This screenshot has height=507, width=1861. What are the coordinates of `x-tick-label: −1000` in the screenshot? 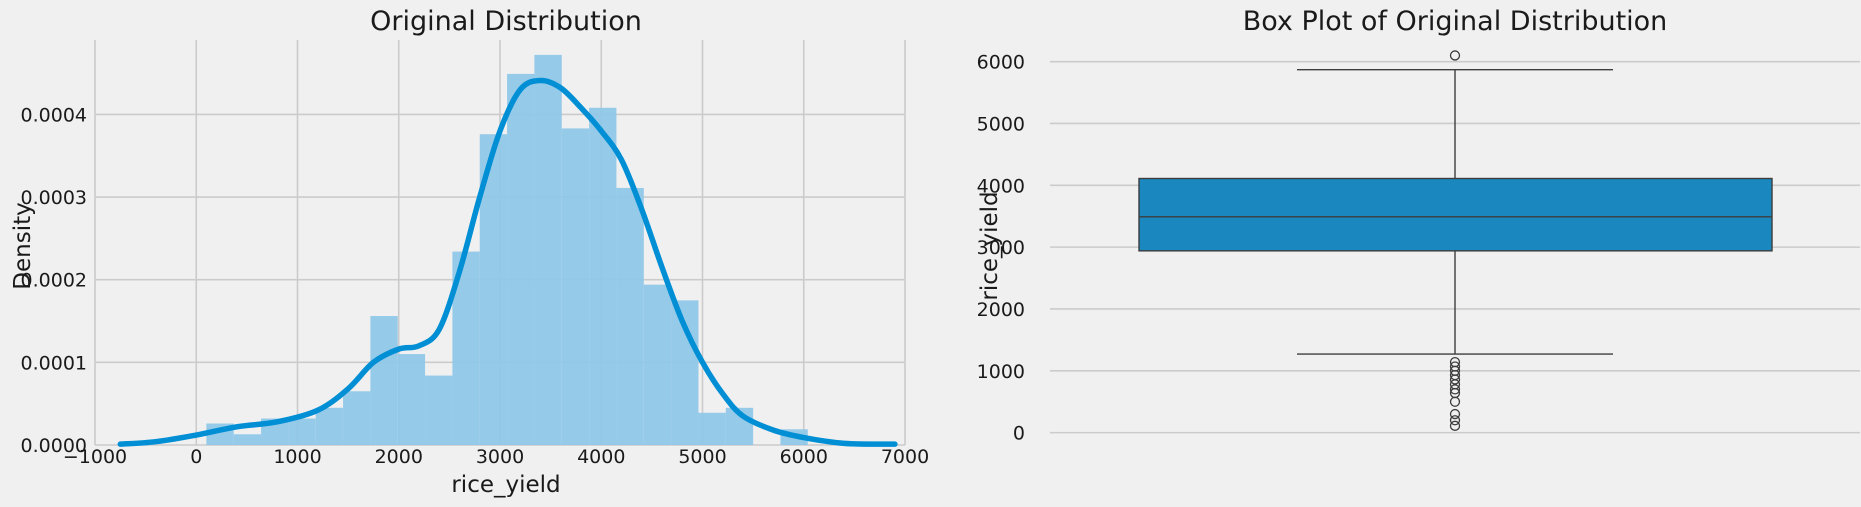 It's located at (95, 457).